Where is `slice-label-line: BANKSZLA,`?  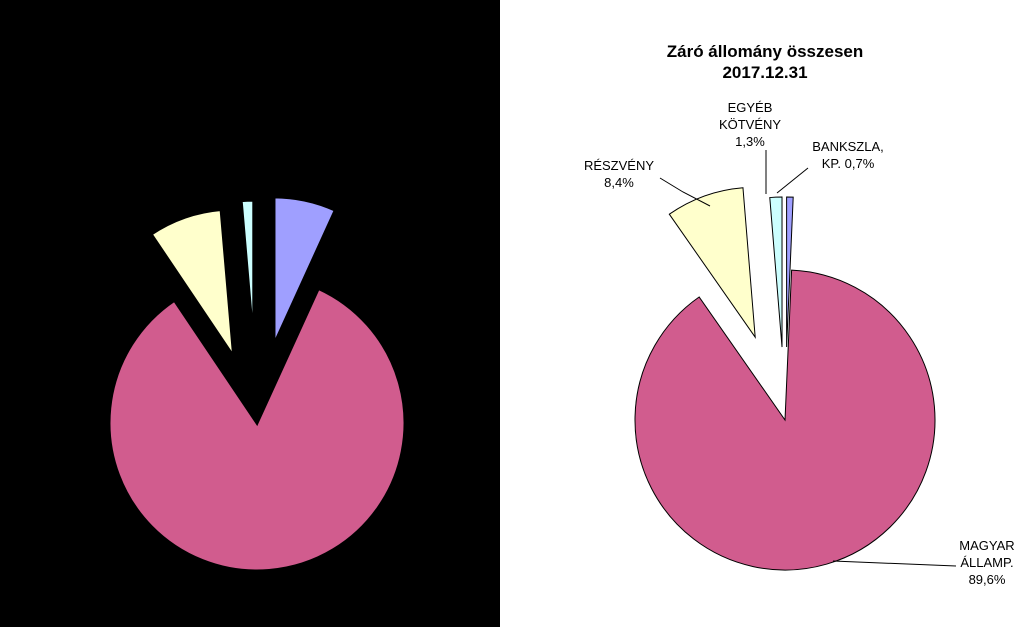 slice-label-line: BANKSZLA, is located at coordinates (848, 146).